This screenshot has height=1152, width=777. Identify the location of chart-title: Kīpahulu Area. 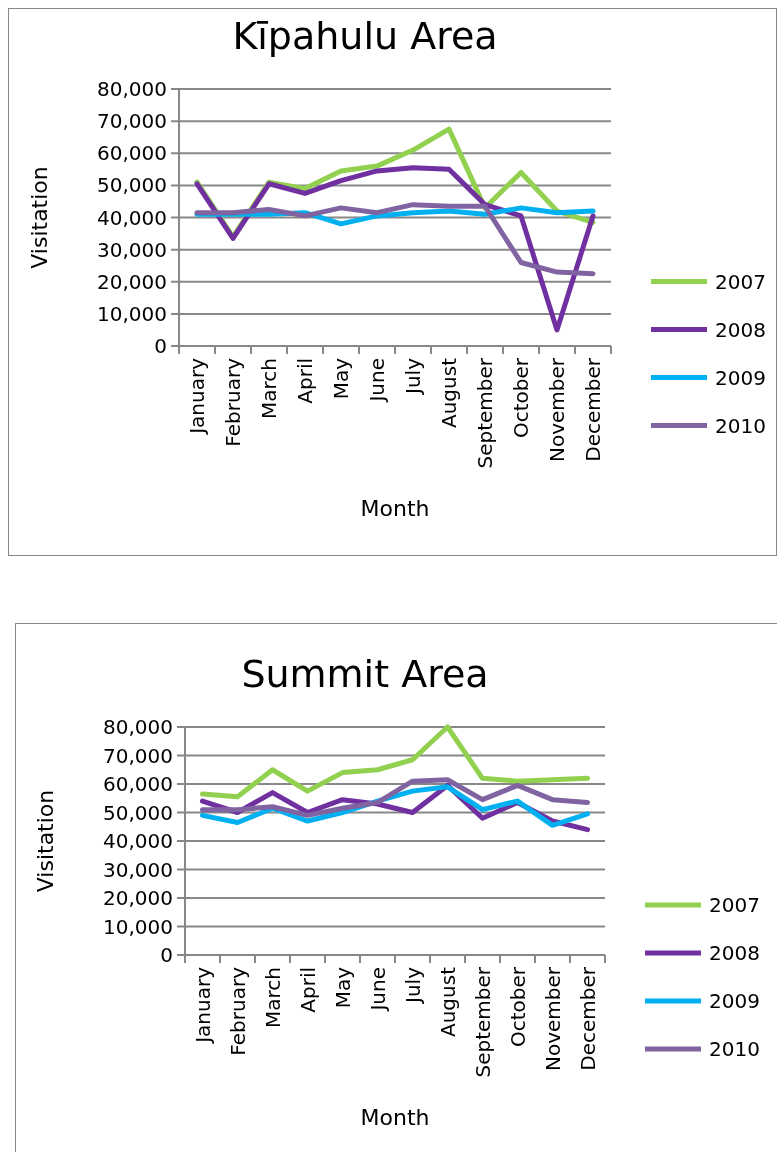
(365, 36).